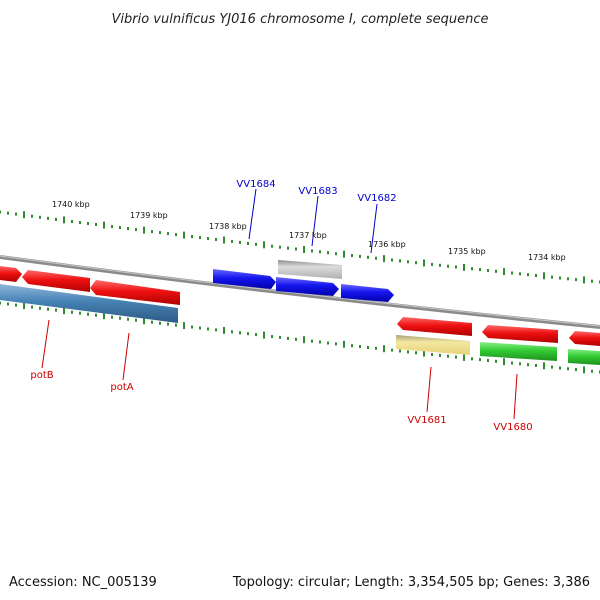 The width and height of the screenshot is (600, 600). Describe the element at coordinates (56, 281) in the screenshot. I see `gene-feature-potb` at that location.